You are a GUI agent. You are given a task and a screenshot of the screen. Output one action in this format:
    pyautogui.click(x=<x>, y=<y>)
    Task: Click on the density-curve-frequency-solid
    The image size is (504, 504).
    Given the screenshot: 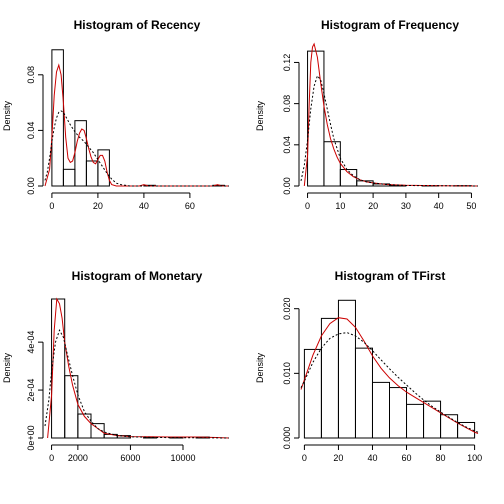 What is the action you would take?
    pyautogui.click(x=391, y=114)
    